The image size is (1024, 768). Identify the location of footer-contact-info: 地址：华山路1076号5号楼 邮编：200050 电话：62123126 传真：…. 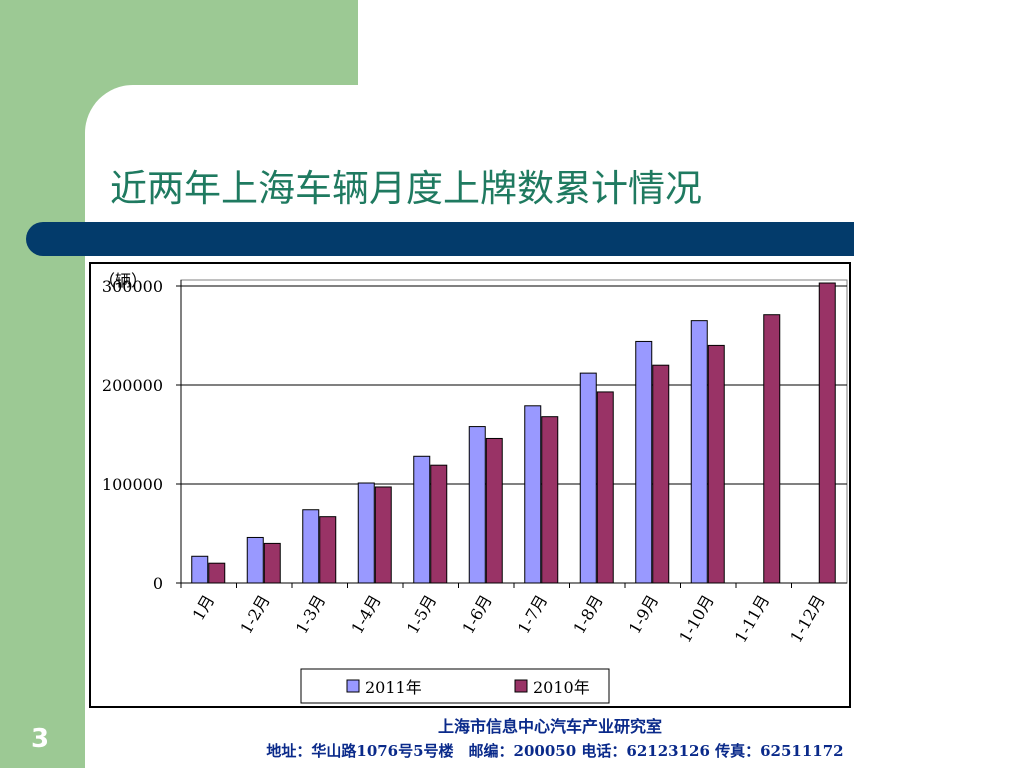
(555, 751).